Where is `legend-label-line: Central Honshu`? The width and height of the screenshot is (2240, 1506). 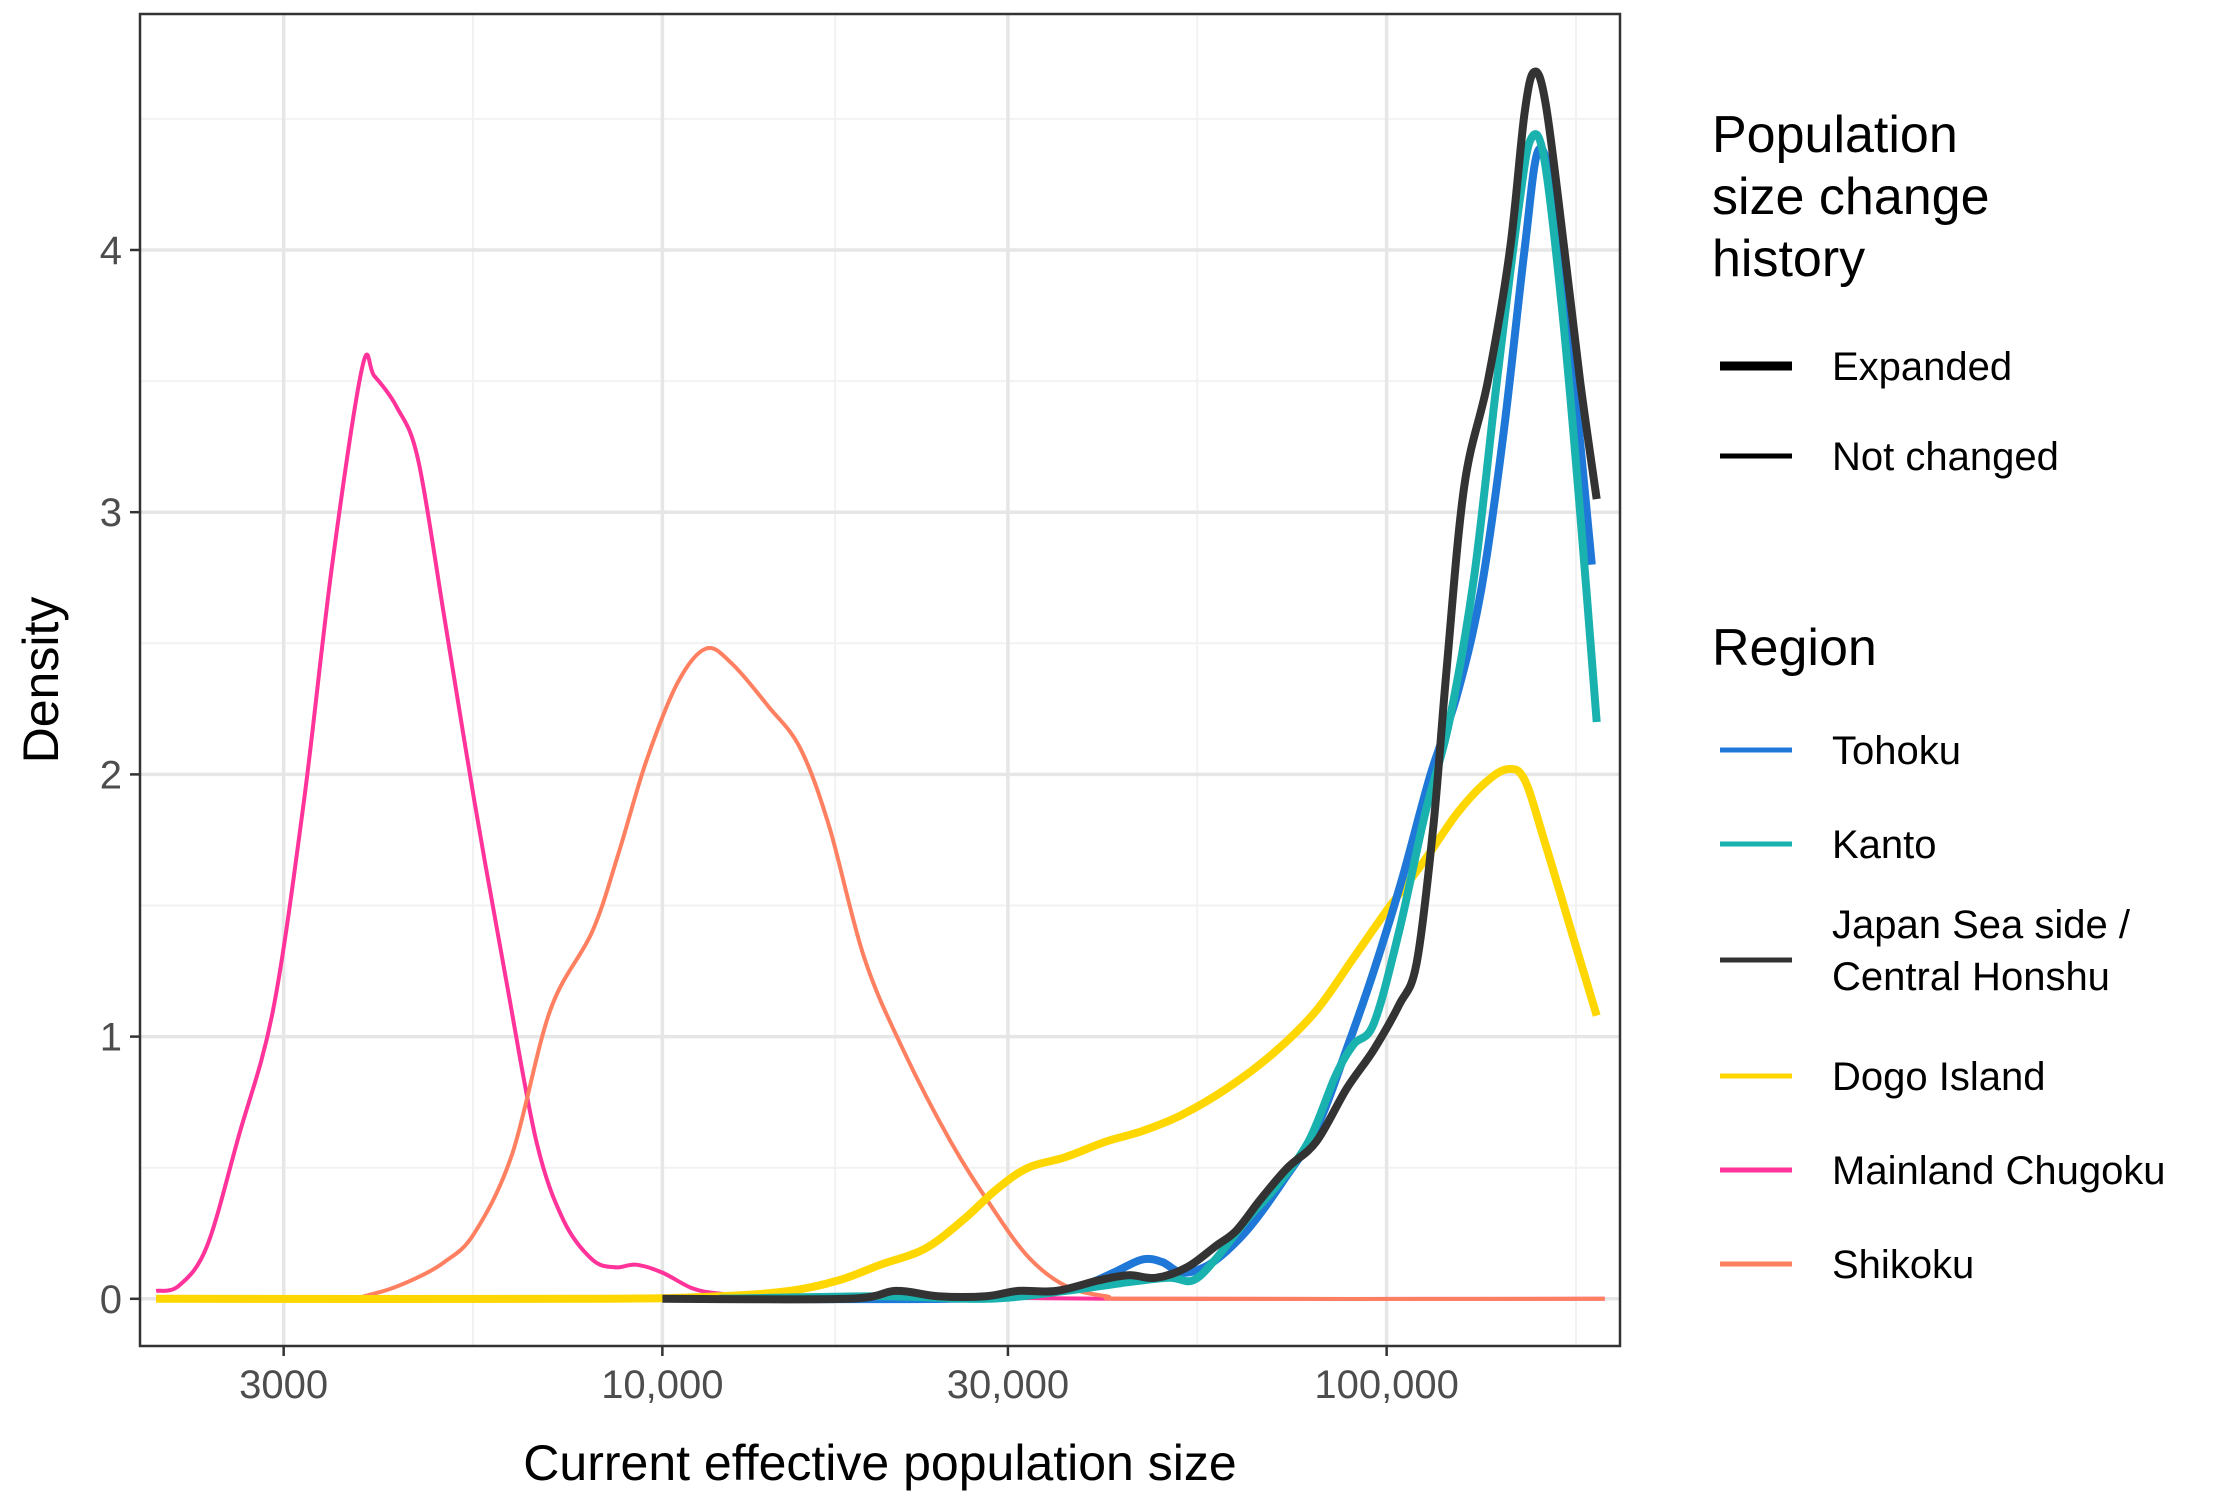 legend-label-line: Central Honshu is located at coordinates (1971, 977).